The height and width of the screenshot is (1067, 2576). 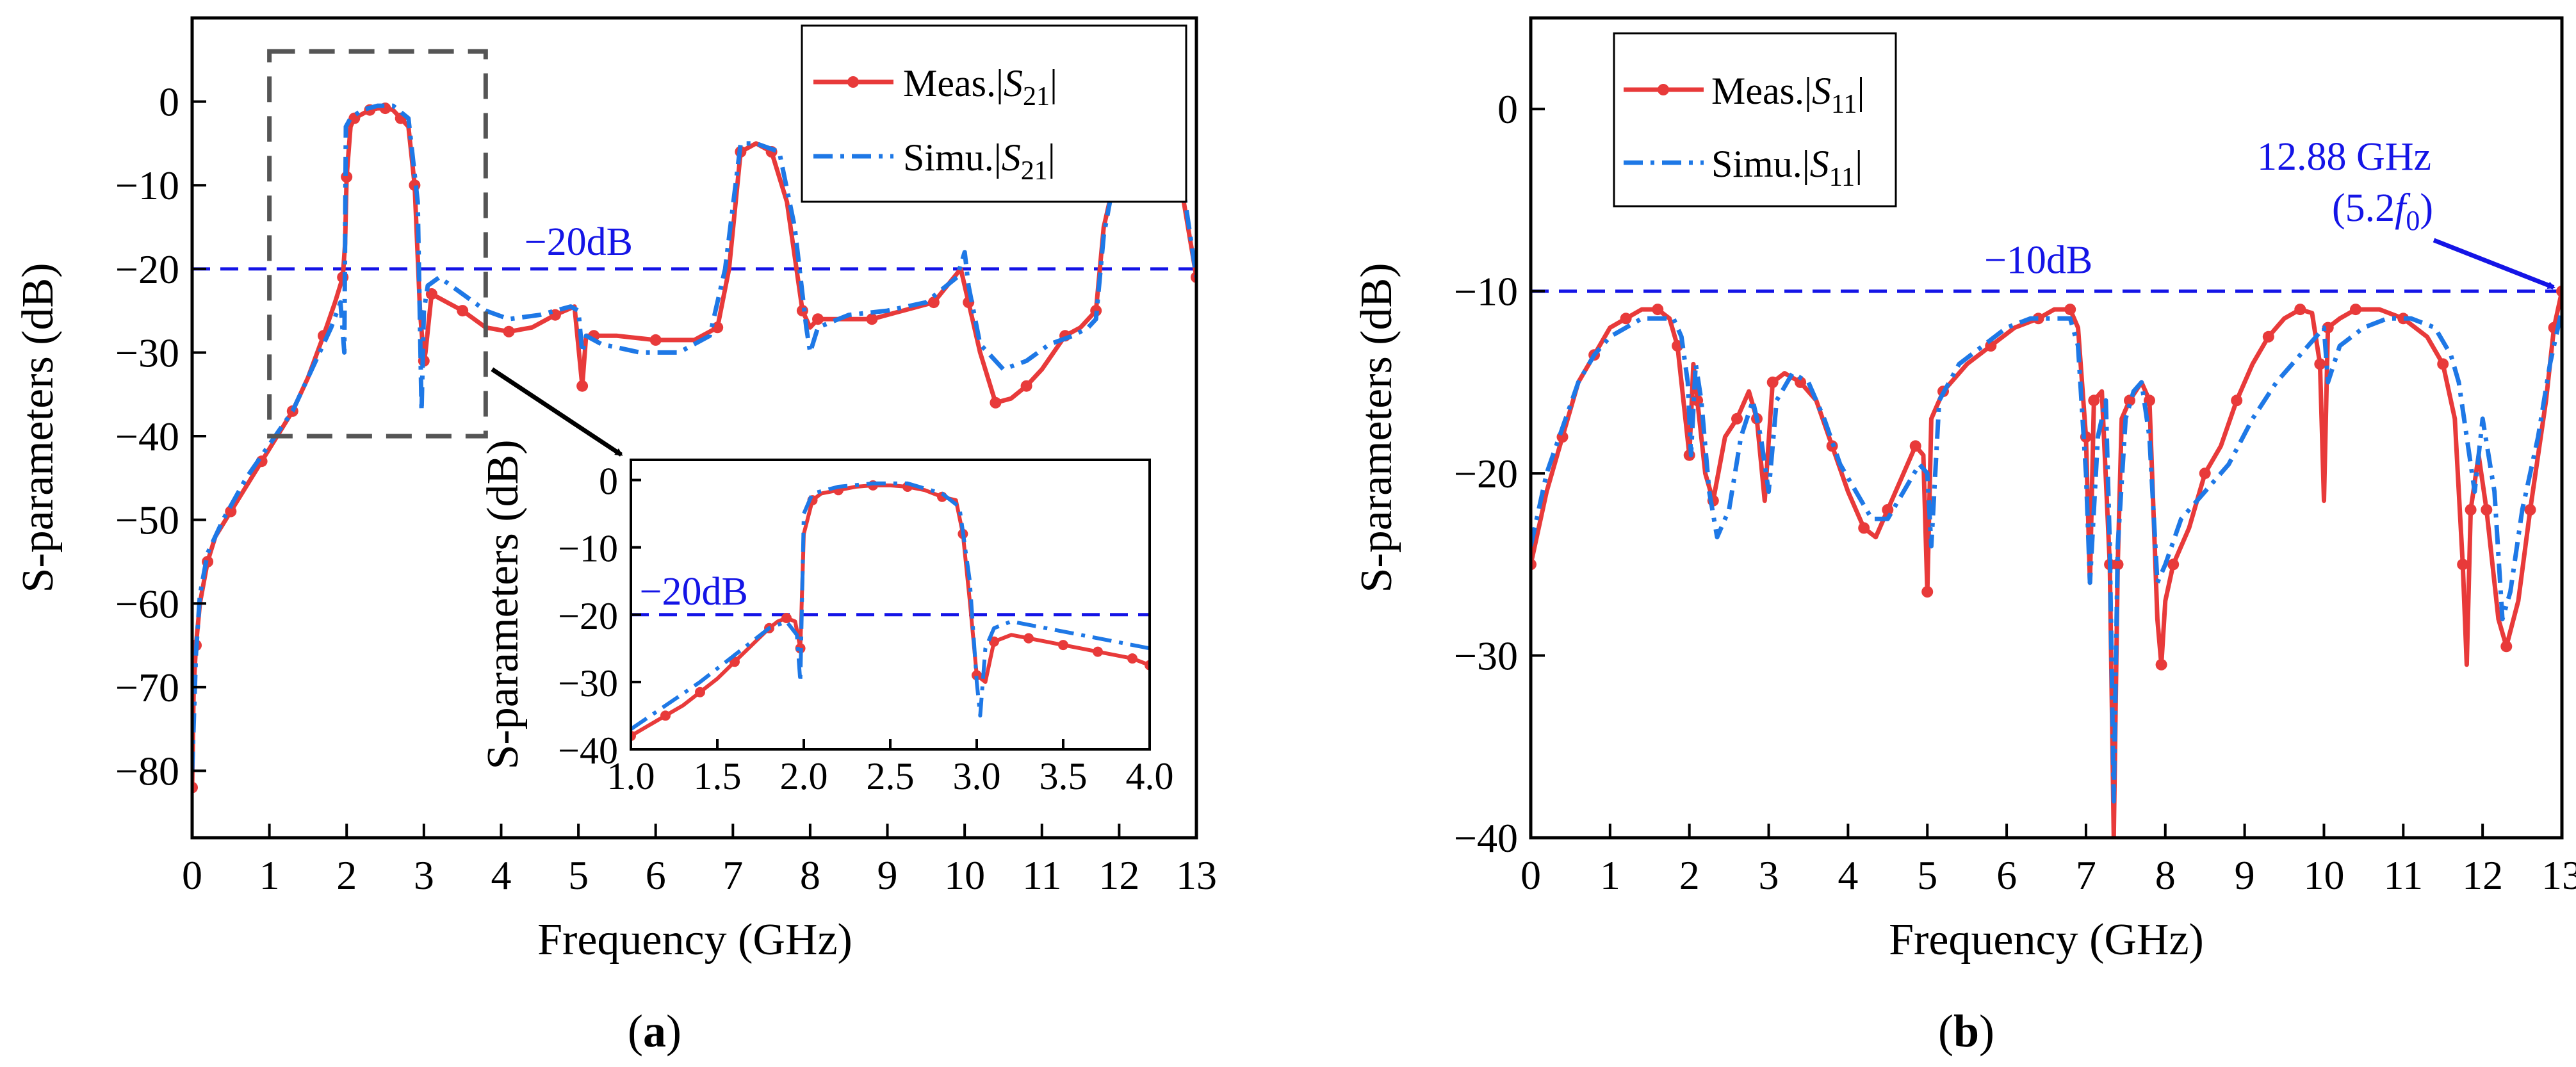 I want to click on legend-b: Meas.|S11| Simu.|S11|, so click(x=1755, y=120).